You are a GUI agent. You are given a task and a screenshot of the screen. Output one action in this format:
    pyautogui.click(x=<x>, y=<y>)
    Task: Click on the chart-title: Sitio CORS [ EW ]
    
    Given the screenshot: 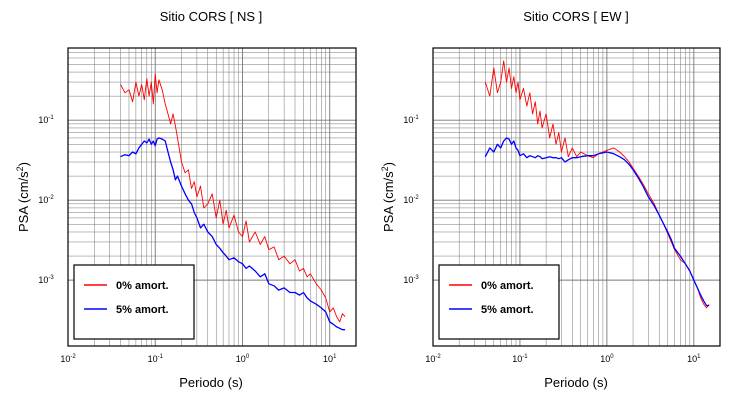 What is the action you would take?
    pyautogui.click(x=575, y=16)
    